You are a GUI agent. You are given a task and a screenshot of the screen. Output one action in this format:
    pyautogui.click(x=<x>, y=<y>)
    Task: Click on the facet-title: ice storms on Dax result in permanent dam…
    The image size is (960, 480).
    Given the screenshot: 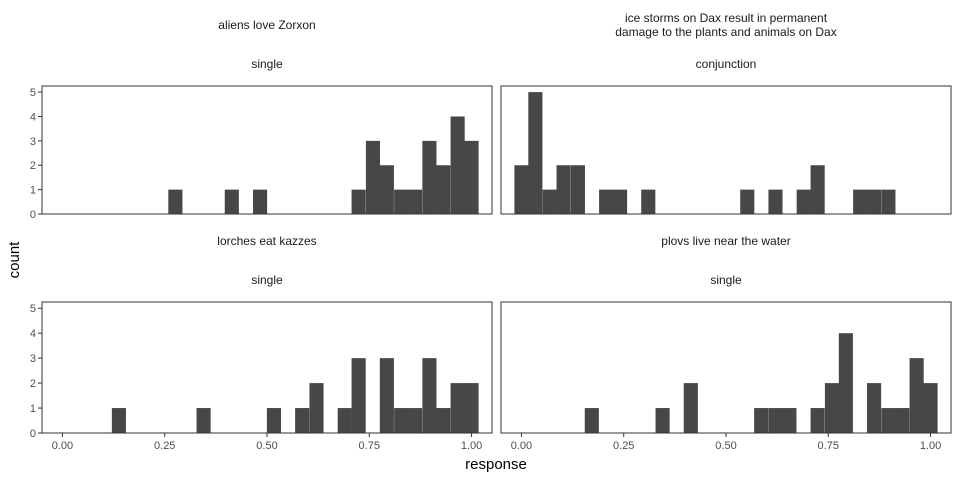 What is the action you would take?
    pyautogui.click(x=725, y=25)
    